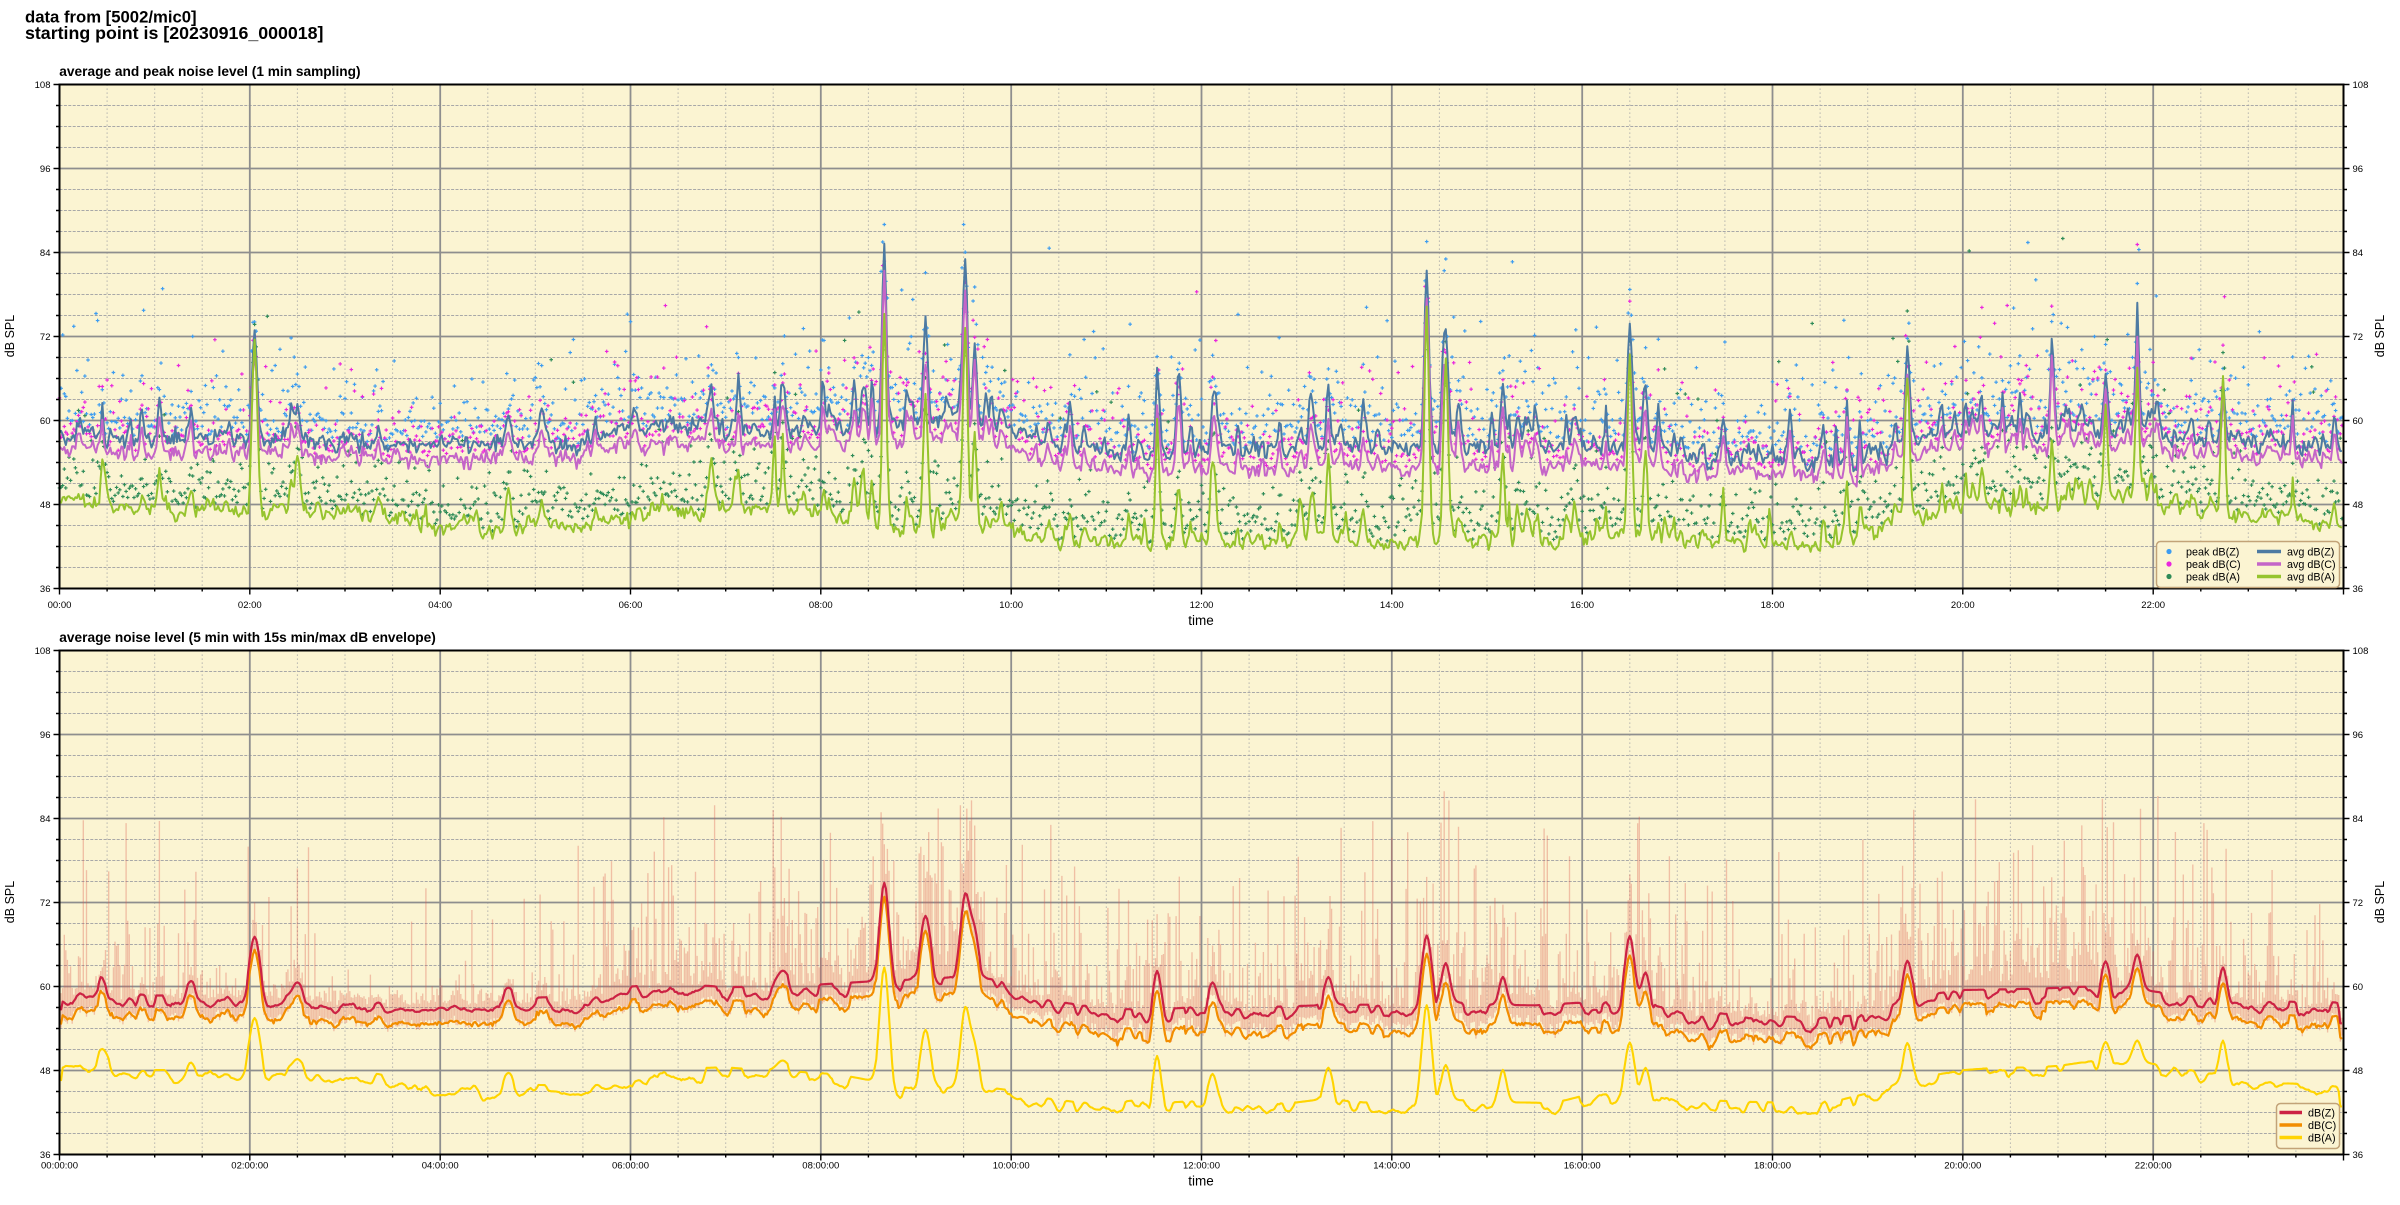 This screenshot has height=1205, width=2400. Describe the element at coordinates (250, 605) in the screenshot. I see `svg-text: 02:00` at that location.